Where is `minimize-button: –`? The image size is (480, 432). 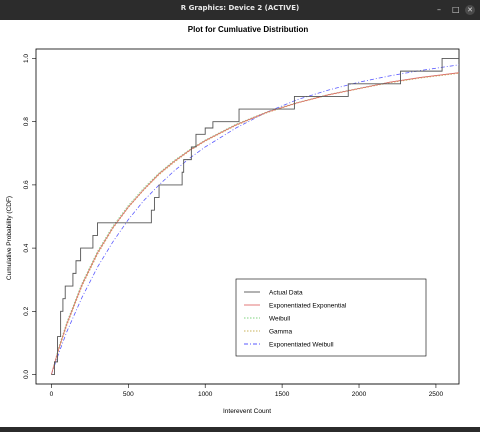
minimize-button: – is located at coordinates (439, 9).